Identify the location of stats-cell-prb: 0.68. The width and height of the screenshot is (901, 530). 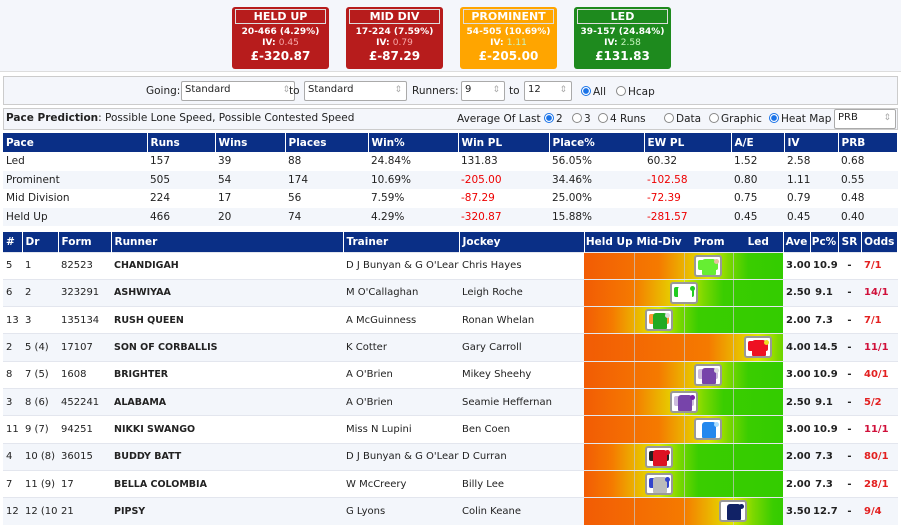
(853, 161).